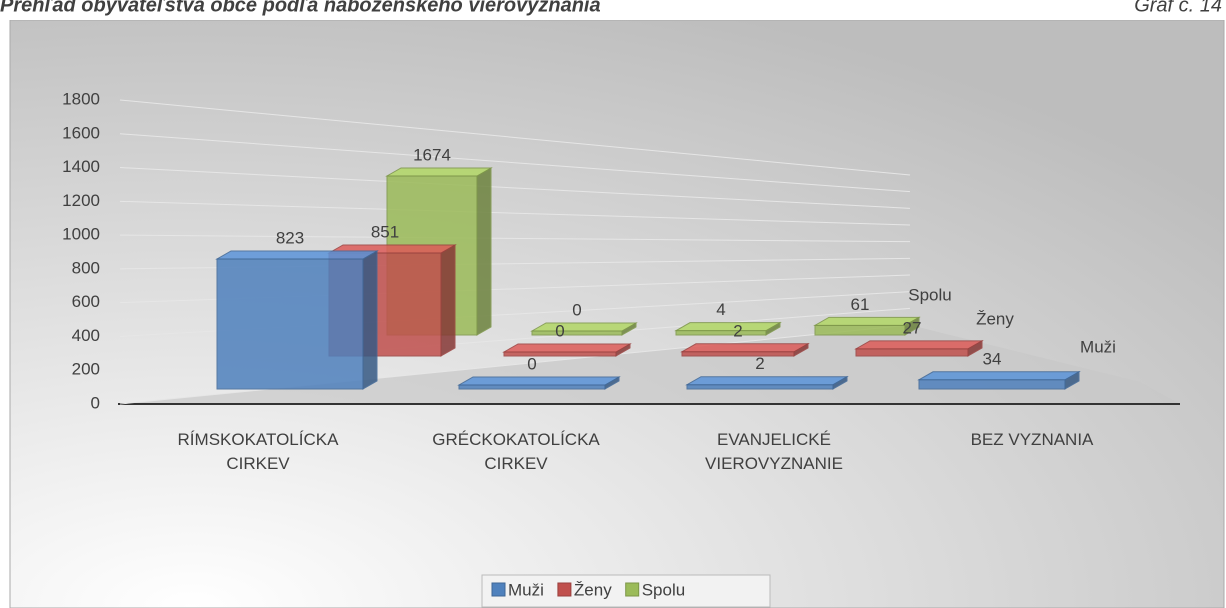 This screenshot has height=608, width=1226. What do you see at coordinates (929, 294) in the screenshot?
I see `depth-label: Spolu` at bounding box center [929, 294].